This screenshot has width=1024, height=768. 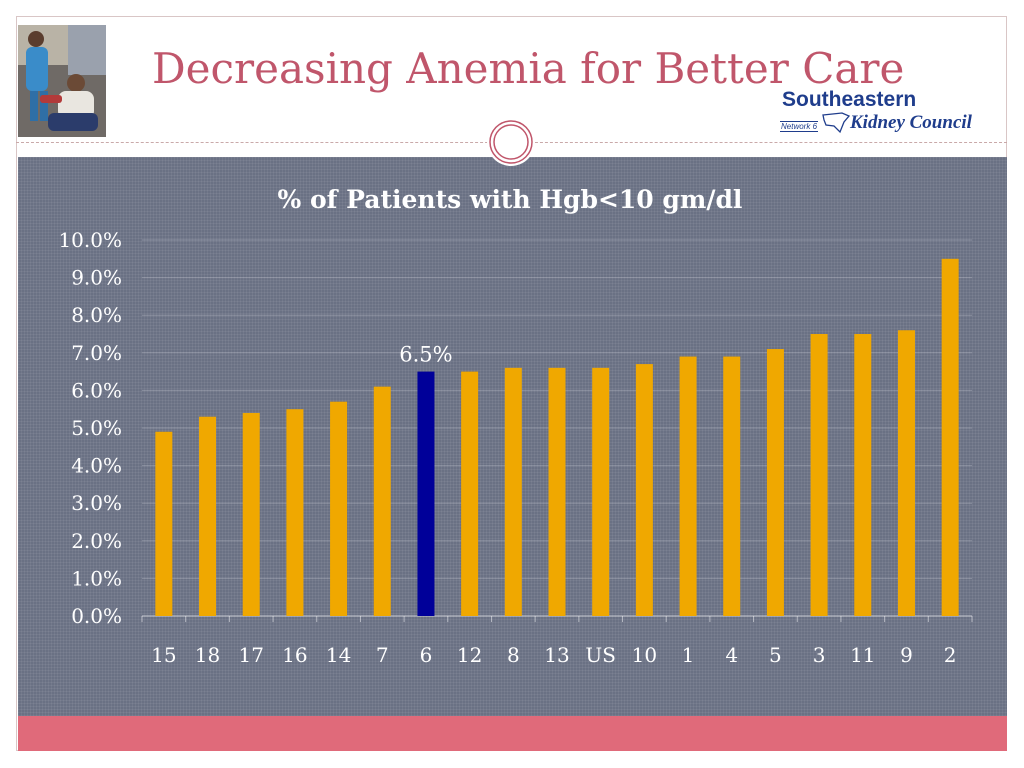 I want to click on x-tick-label: 15, so click(x=163, y=655).